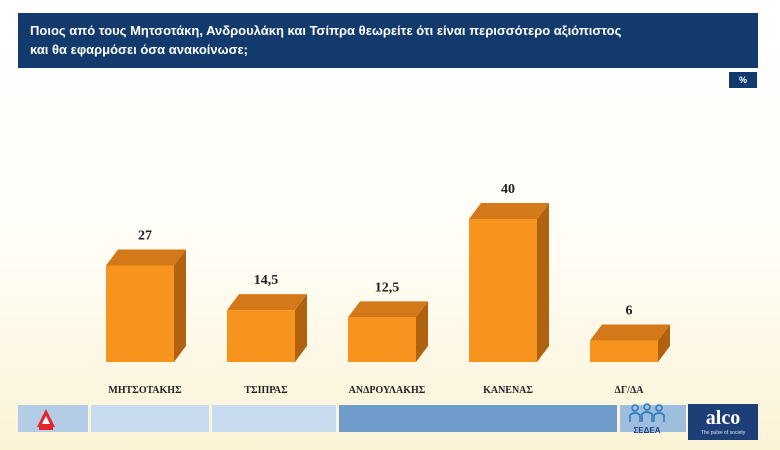 This screenshot has height=450, width=780. I want to click on category-label: ΜΗΤΣΟΤΑΚΗΣ, so click(145, 390).